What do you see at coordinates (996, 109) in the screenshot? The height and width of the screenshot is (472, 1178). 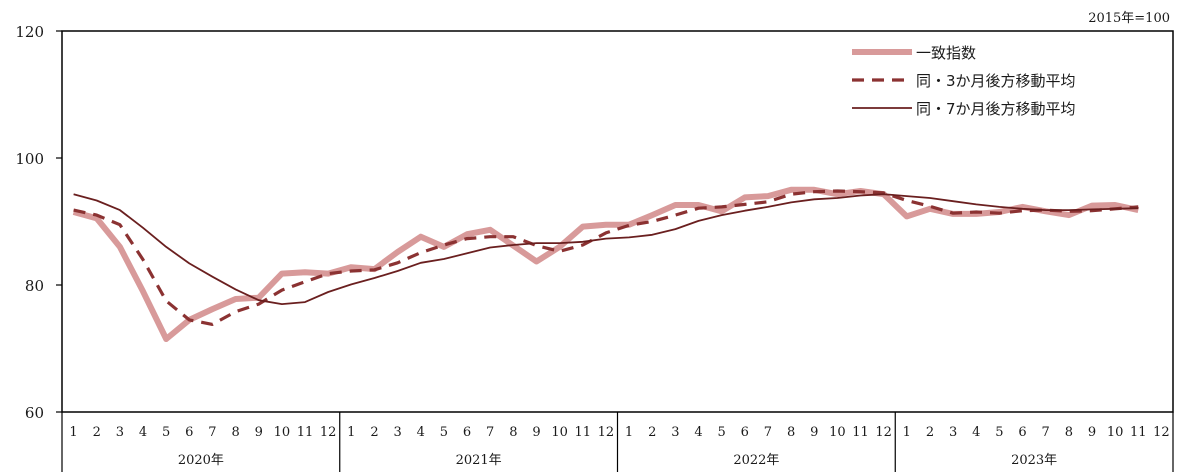 I see `legend-label-3: 同・7か月後方移動平均` at bounding box center [996, 109].